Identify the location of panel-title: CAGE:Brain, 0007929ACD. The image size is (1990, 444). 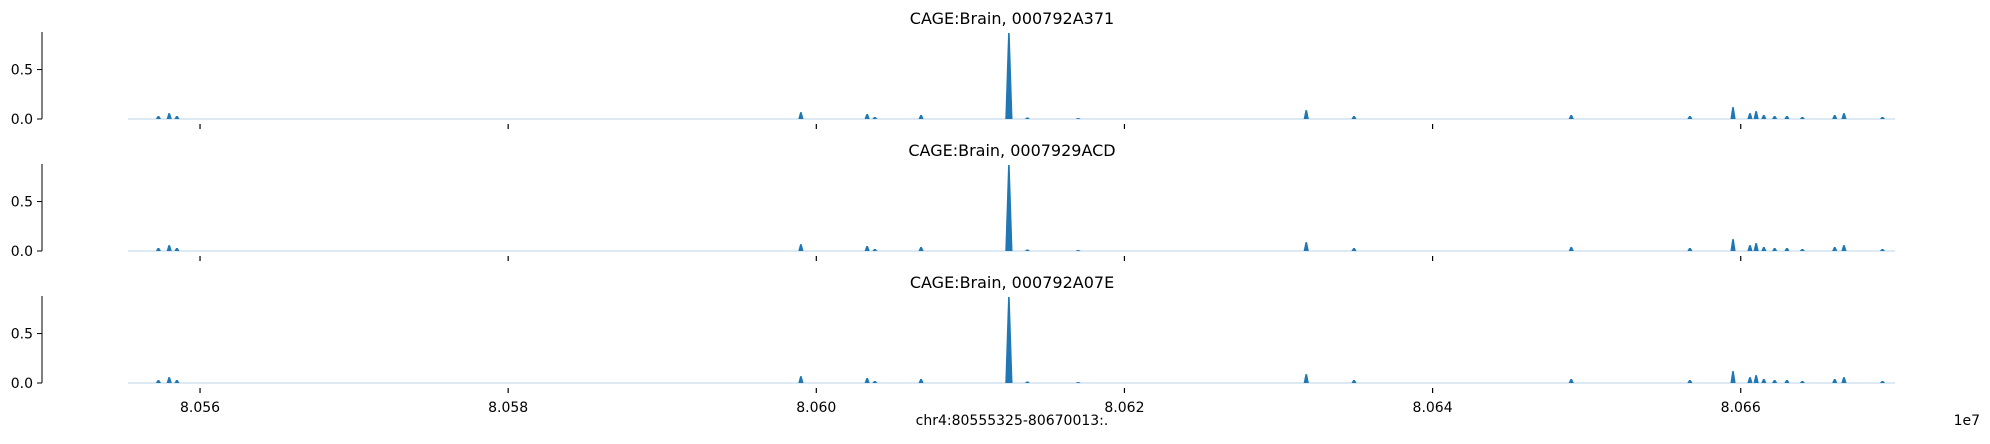
(1011, 150).